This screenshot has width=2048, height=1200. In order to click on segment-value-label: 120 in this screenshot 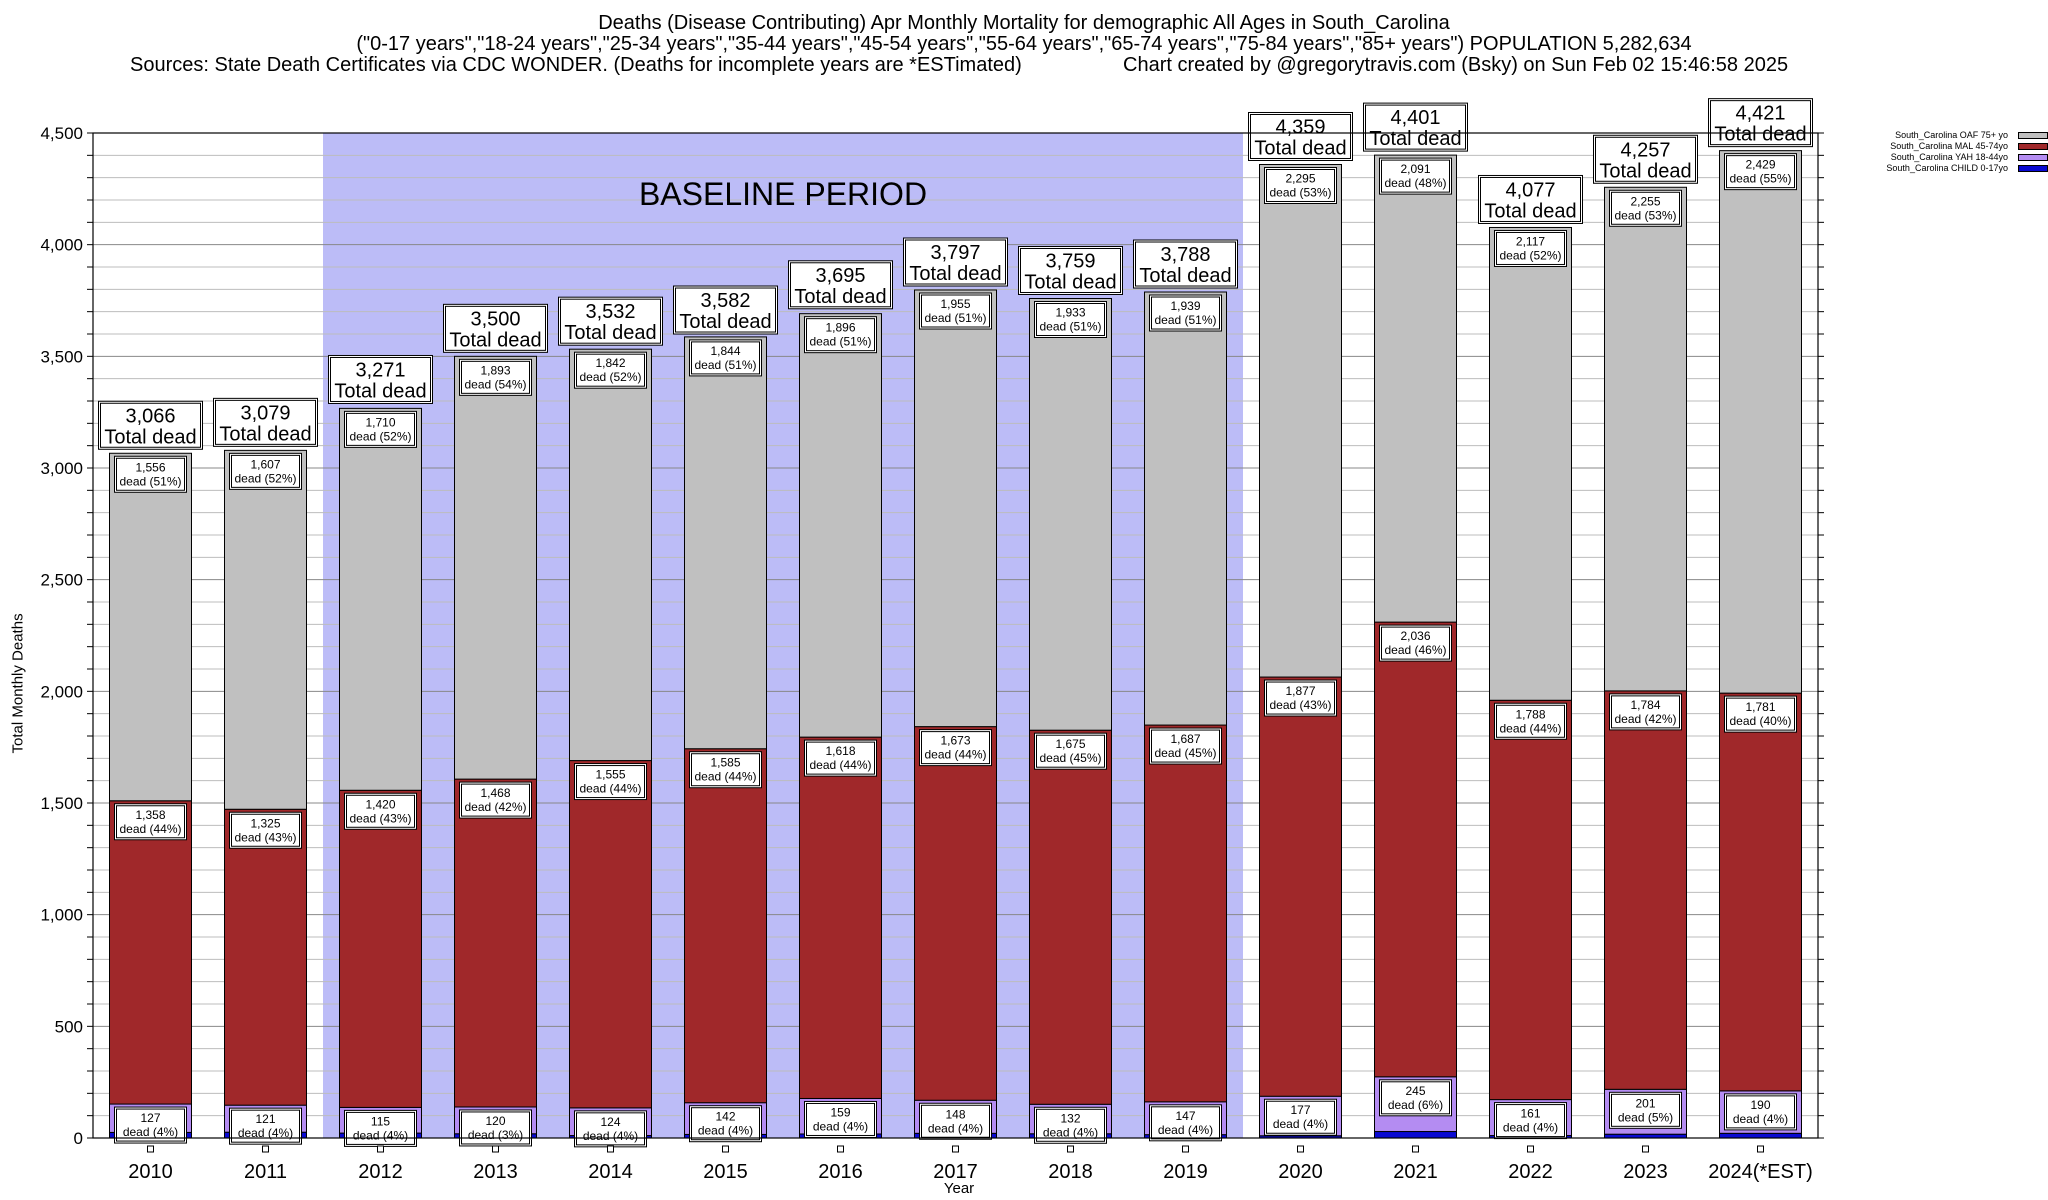, I will do `click(495, 1121)`.